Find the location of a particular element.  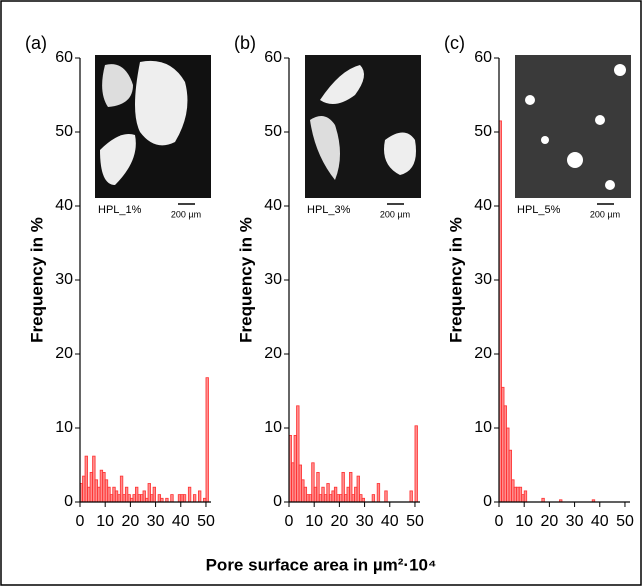

panel-label: (b) is located at coordinates (245, 43).